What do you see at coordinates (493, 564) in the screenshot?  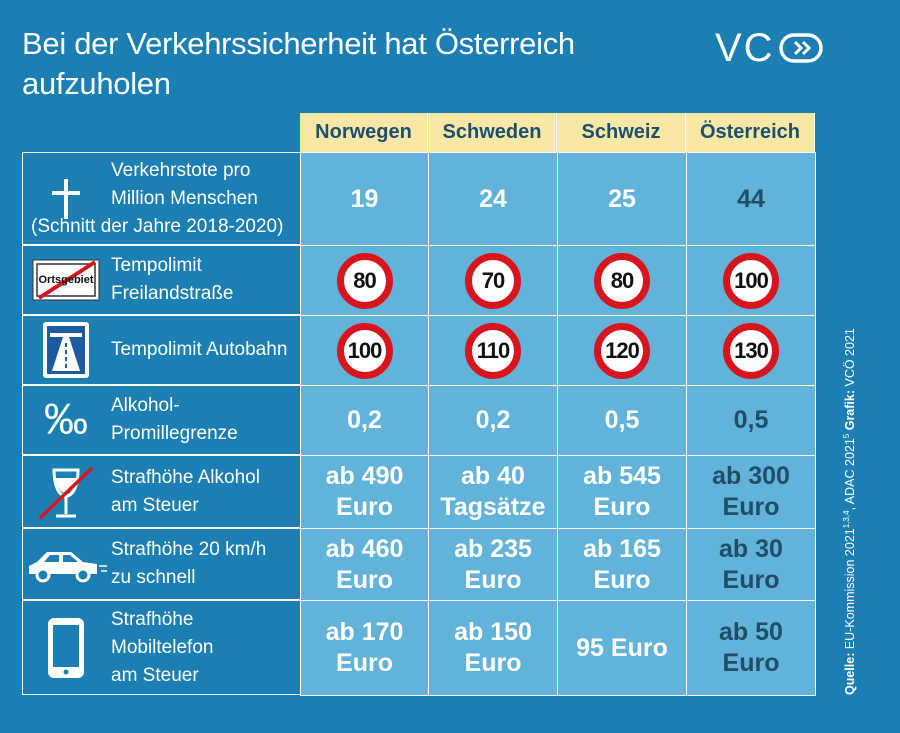 I see `cell: ab 235 Euro` at bounding box center [493, 564].